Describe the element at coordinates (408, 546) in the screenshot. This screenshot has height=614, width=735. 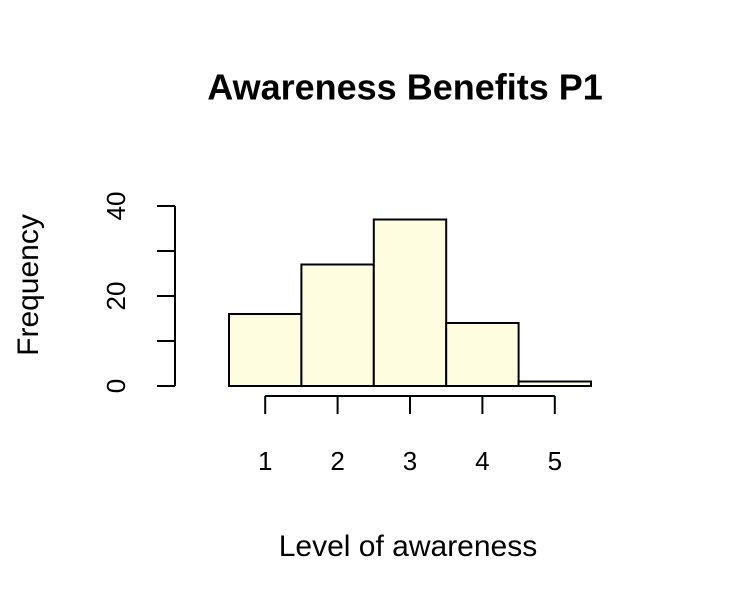
I see `x-axis-label: Level of awareness` at that location.